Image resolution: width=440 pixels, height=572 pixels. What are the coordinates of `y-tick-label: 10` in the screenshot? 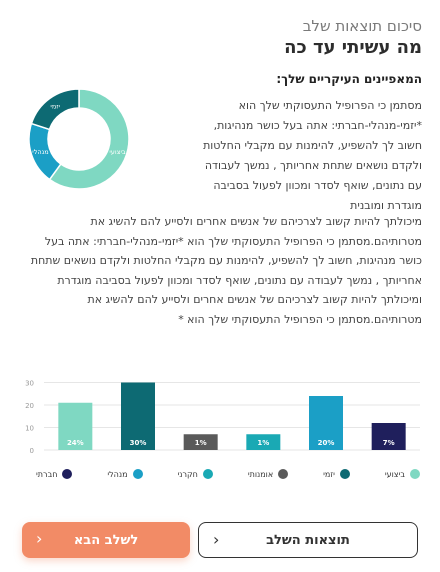 It's located at (29, 429).